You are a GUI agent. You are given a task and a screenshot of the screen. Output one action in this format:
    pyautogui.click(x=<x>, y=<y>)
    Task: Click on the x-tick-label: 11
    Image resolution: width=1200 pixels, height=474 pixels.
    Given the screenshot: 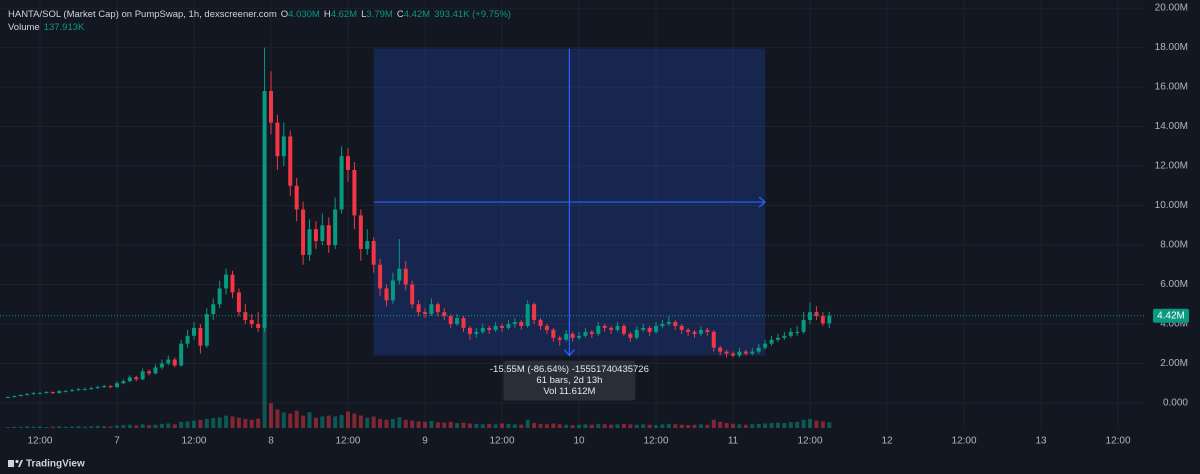 What is the action you would take?
    pyautogui.click(x=733, y=441)
    